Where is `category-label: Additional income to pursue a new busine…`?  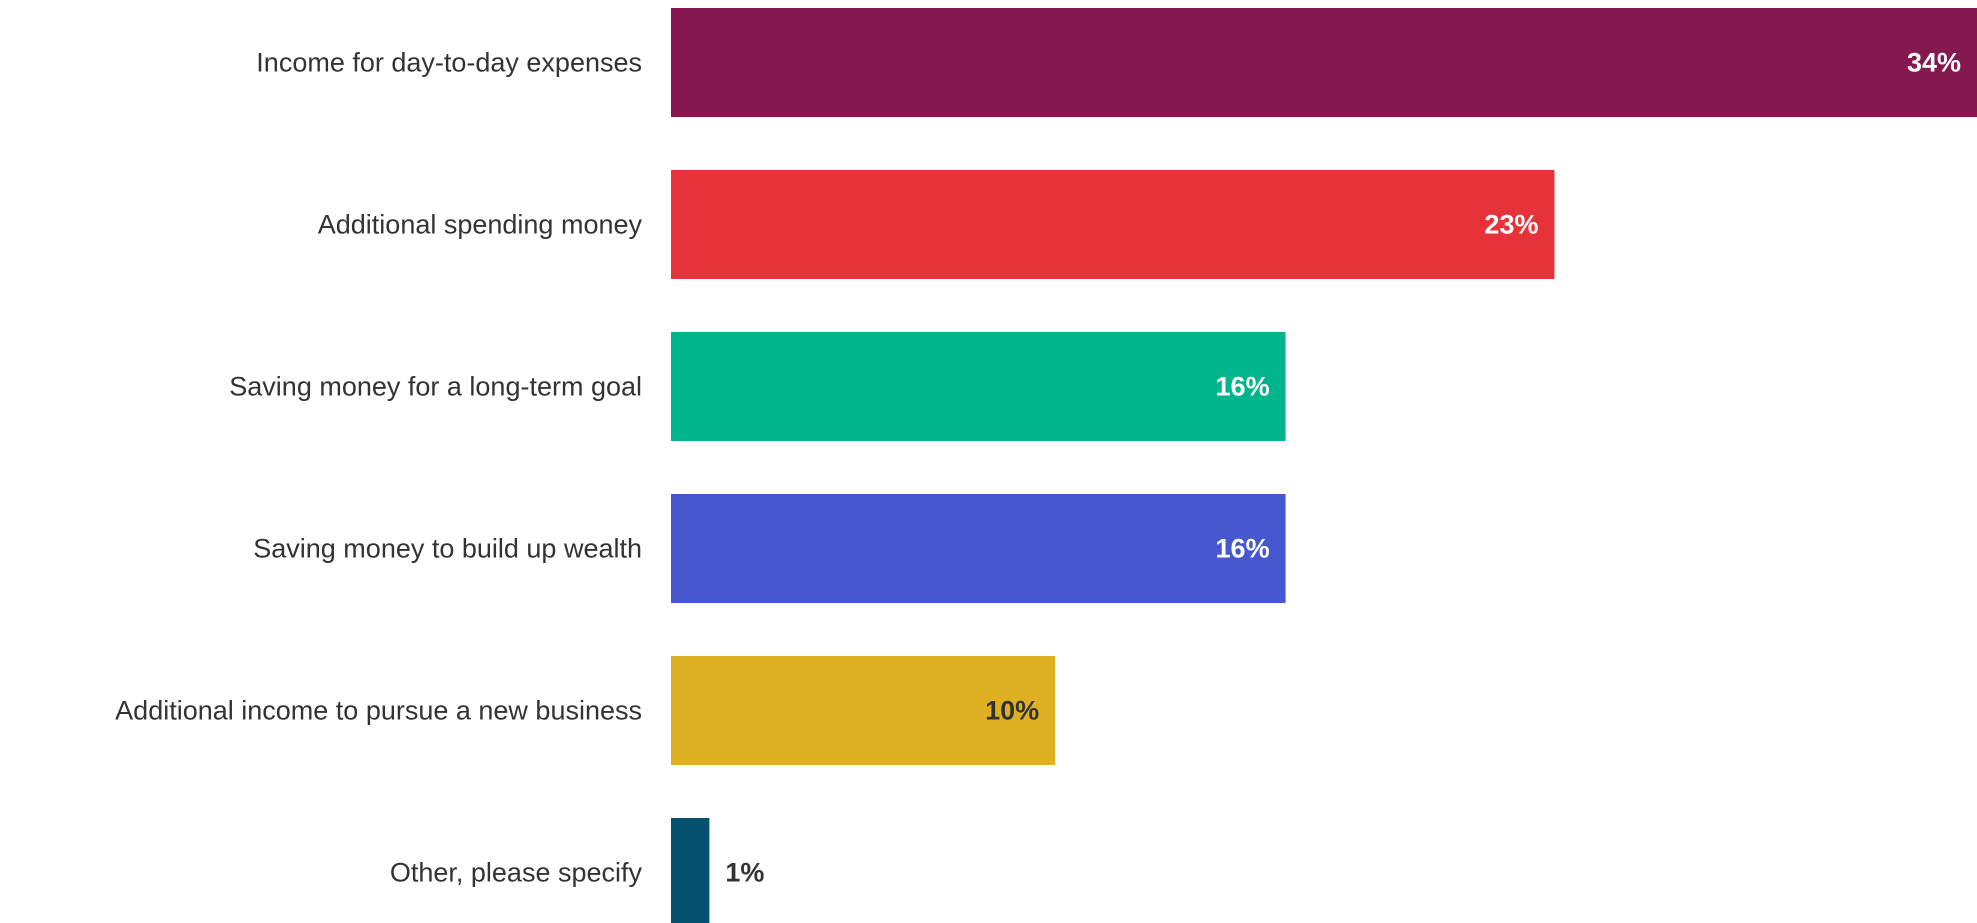
category-label: Additional income to pursue a new busine… is located at coordinates (378, 711).